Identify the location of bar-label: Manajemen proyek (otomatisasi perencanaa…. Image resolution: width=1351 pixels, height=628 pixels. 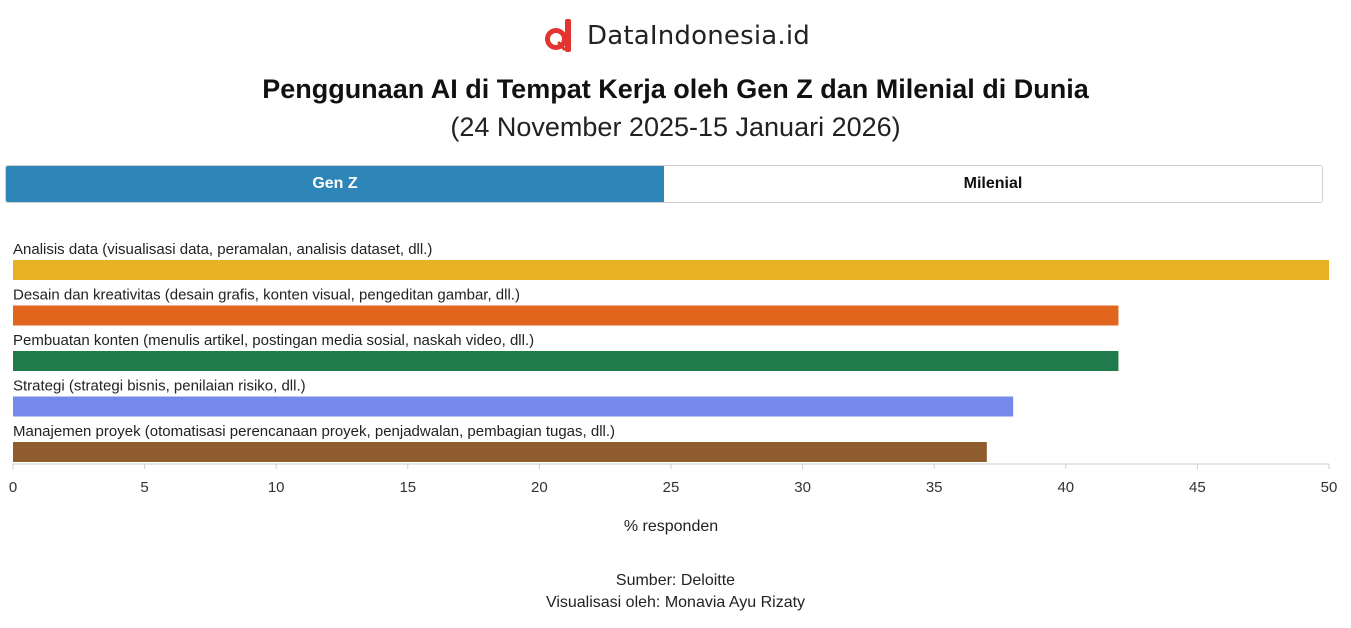
(314, 431).